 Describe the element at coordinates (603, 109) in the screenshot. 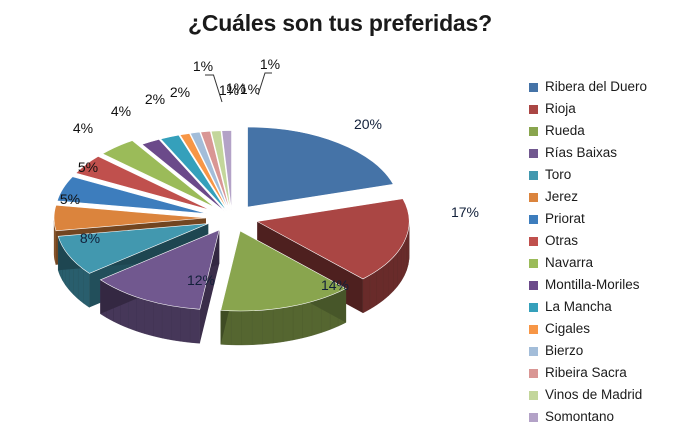

I see `legend-item: Rioja` at that location.